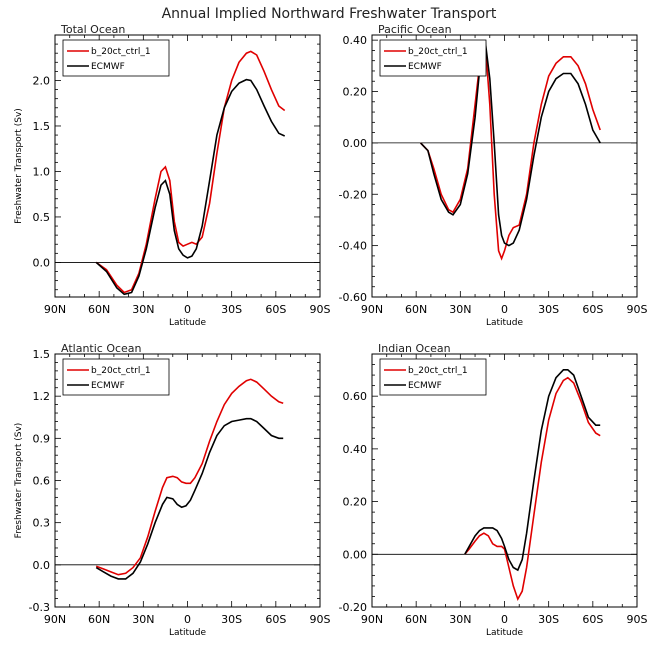  Describe the element at coordinates (101, 348) in the screenshot. I see `panel-title: Atlantic Ocean` at that location.